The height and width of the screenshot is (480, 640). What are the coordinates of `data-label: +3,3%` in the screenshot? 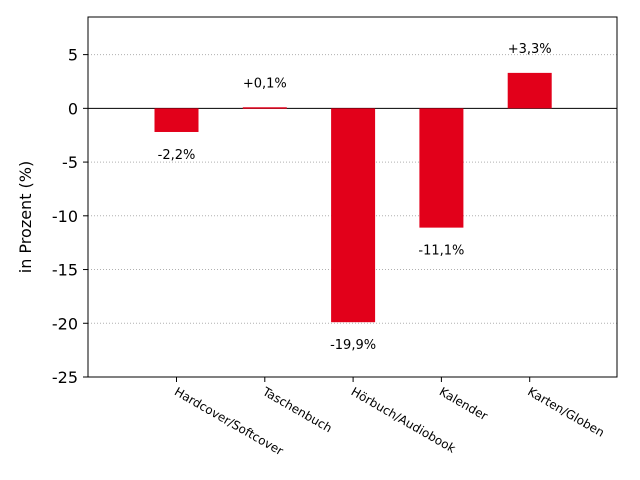 It's located at (530, 49).